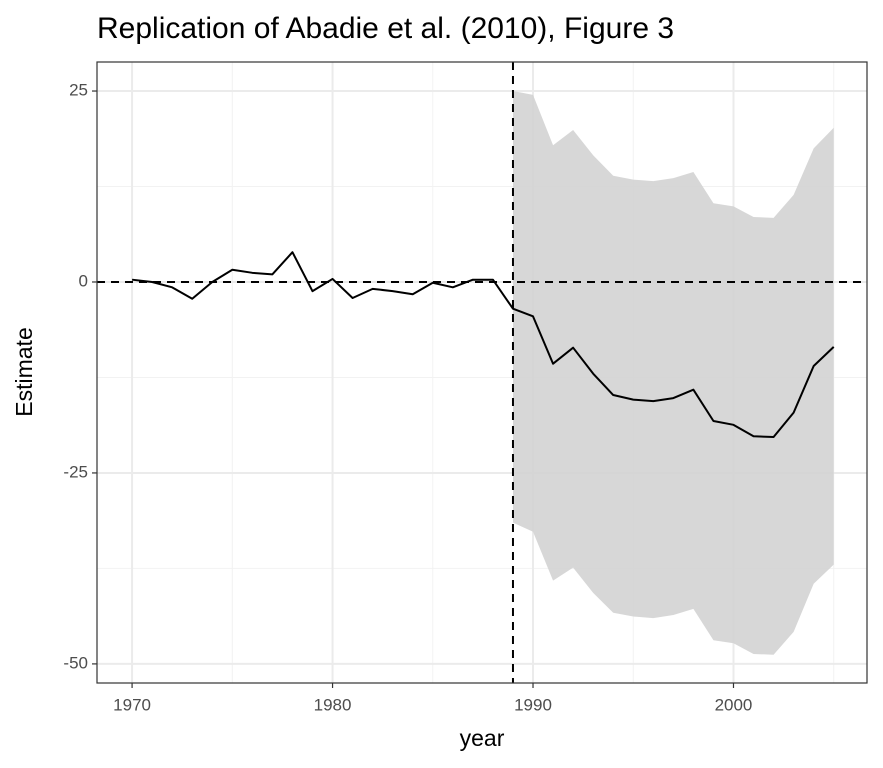 Image resolution: width=883 pixels, height=768 pixels. What do you see at coordinates (333, 704) in the screenshot?
I see `x-tick-label: 1980` at bounding box center [333, 704].